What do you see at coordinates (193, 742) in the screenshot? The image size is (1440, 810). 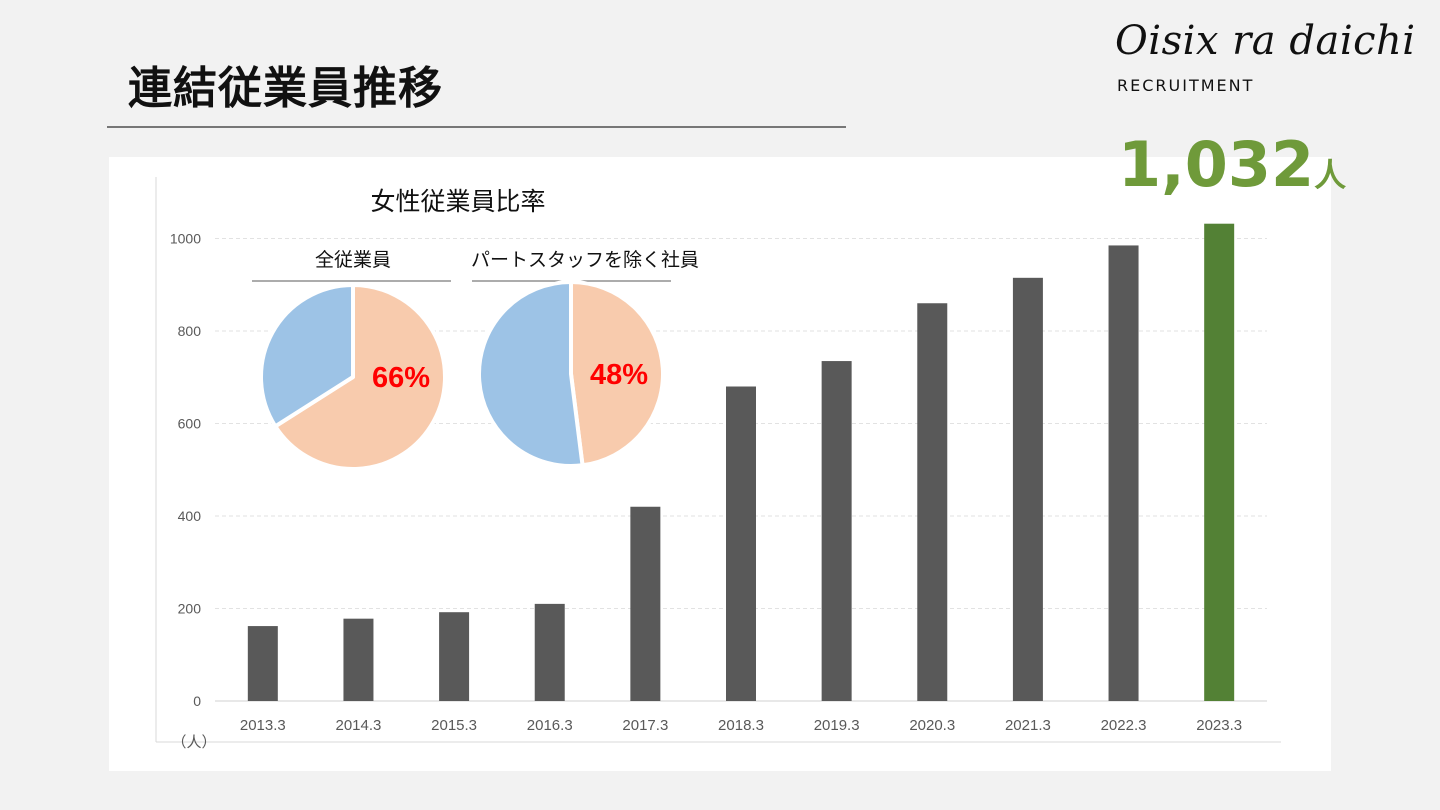 I see `y-unit-label: （人）` at bounding box center [193, 742].